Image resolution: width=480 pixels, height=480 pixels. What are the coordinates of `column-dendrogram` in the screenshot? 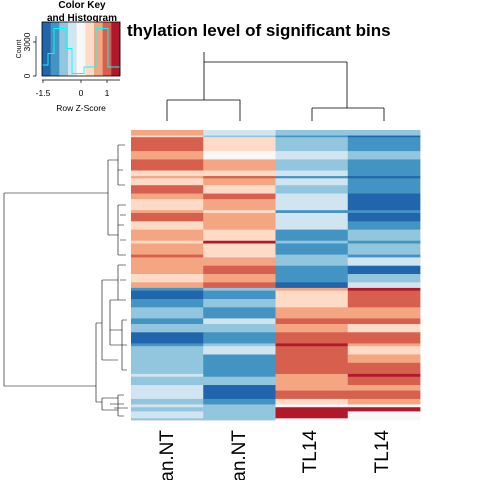 It's located at (275, 86).